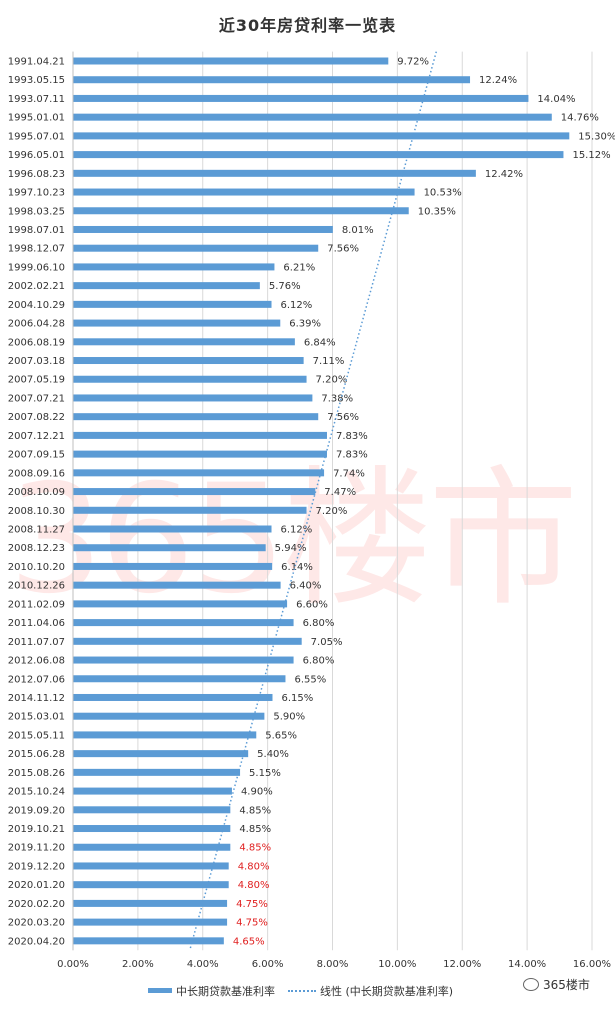 Image resolution: width=615 pixels, height=1010 pixels. What do you see at coordinates (252, 923) in the screenshot?
I see `data-label: 4.75%` at bounding box center [252, 923].